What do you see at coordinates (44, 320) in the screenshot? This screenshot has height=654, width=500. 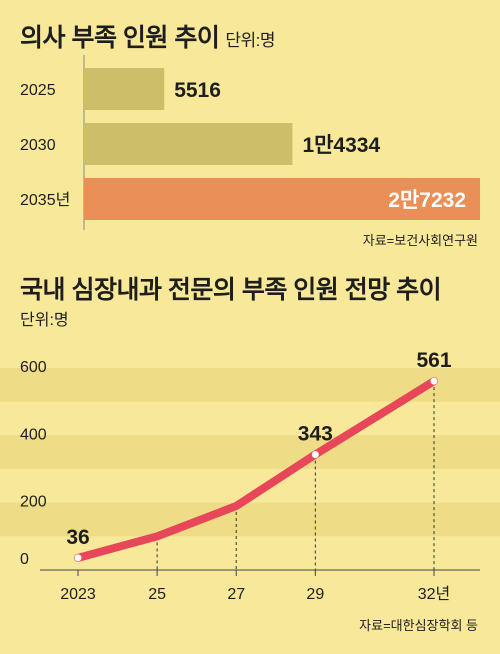 I see `line-chart-unit: 단위:명` at bounding box center [44, 320].